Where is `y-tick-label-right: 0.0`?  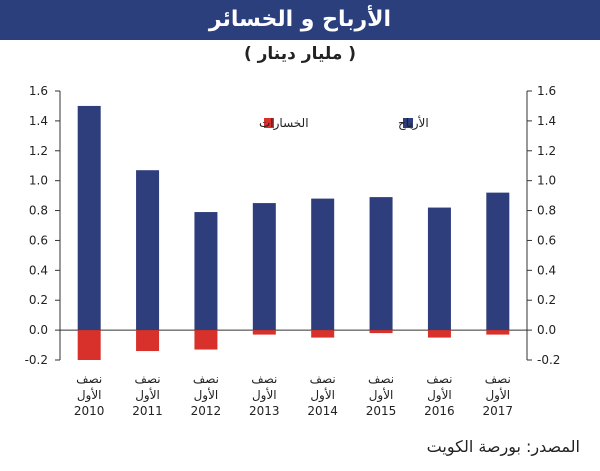 y-tick-label-right: 0.0 is located at coordinates (546, 330).